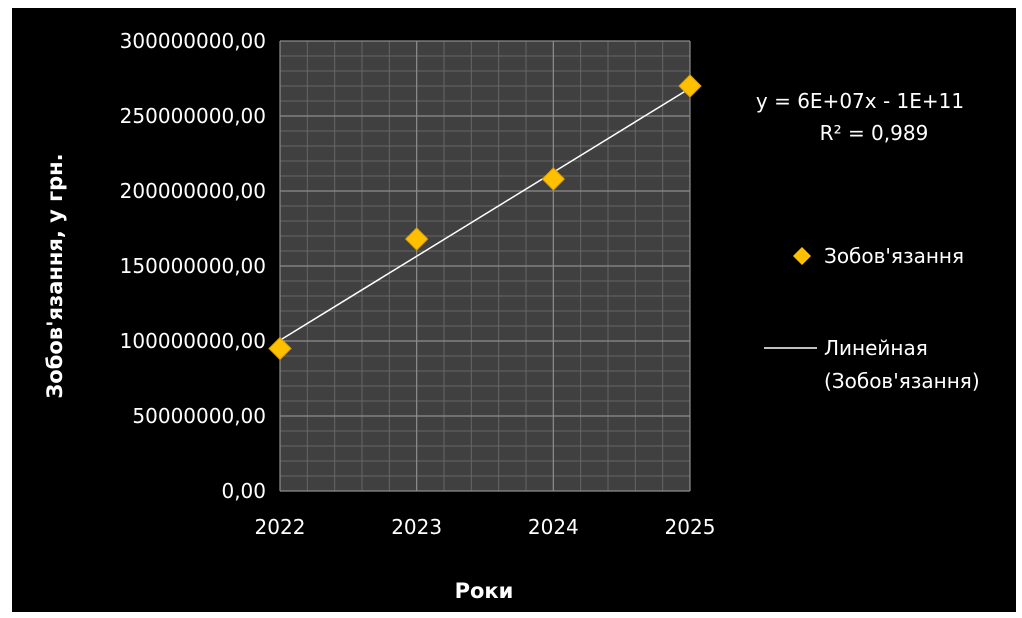 This screenshot has height=618, width=1022. I want to click on y-tick-label: 0,00, so click(243, 491).